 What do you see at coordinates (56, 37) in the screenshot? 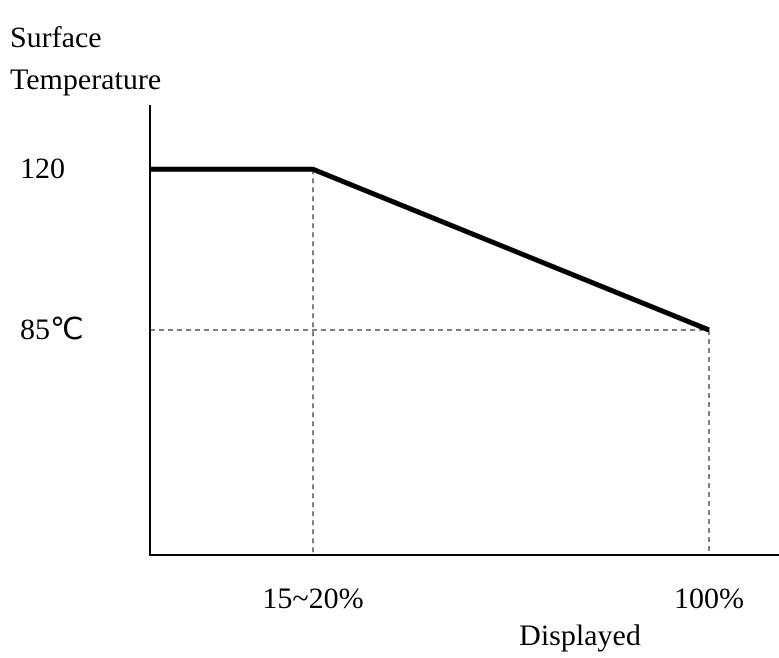
I see `y-axis-label: Surface` at bounding box center [56, 37].